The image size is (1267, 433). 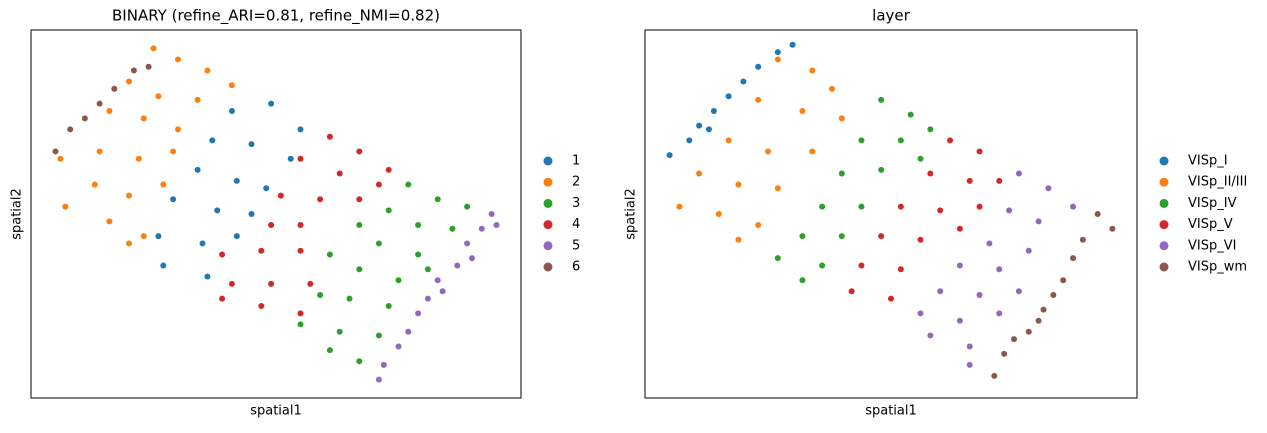 I want to click on legend-label: 3, so click(x=576, y=203).